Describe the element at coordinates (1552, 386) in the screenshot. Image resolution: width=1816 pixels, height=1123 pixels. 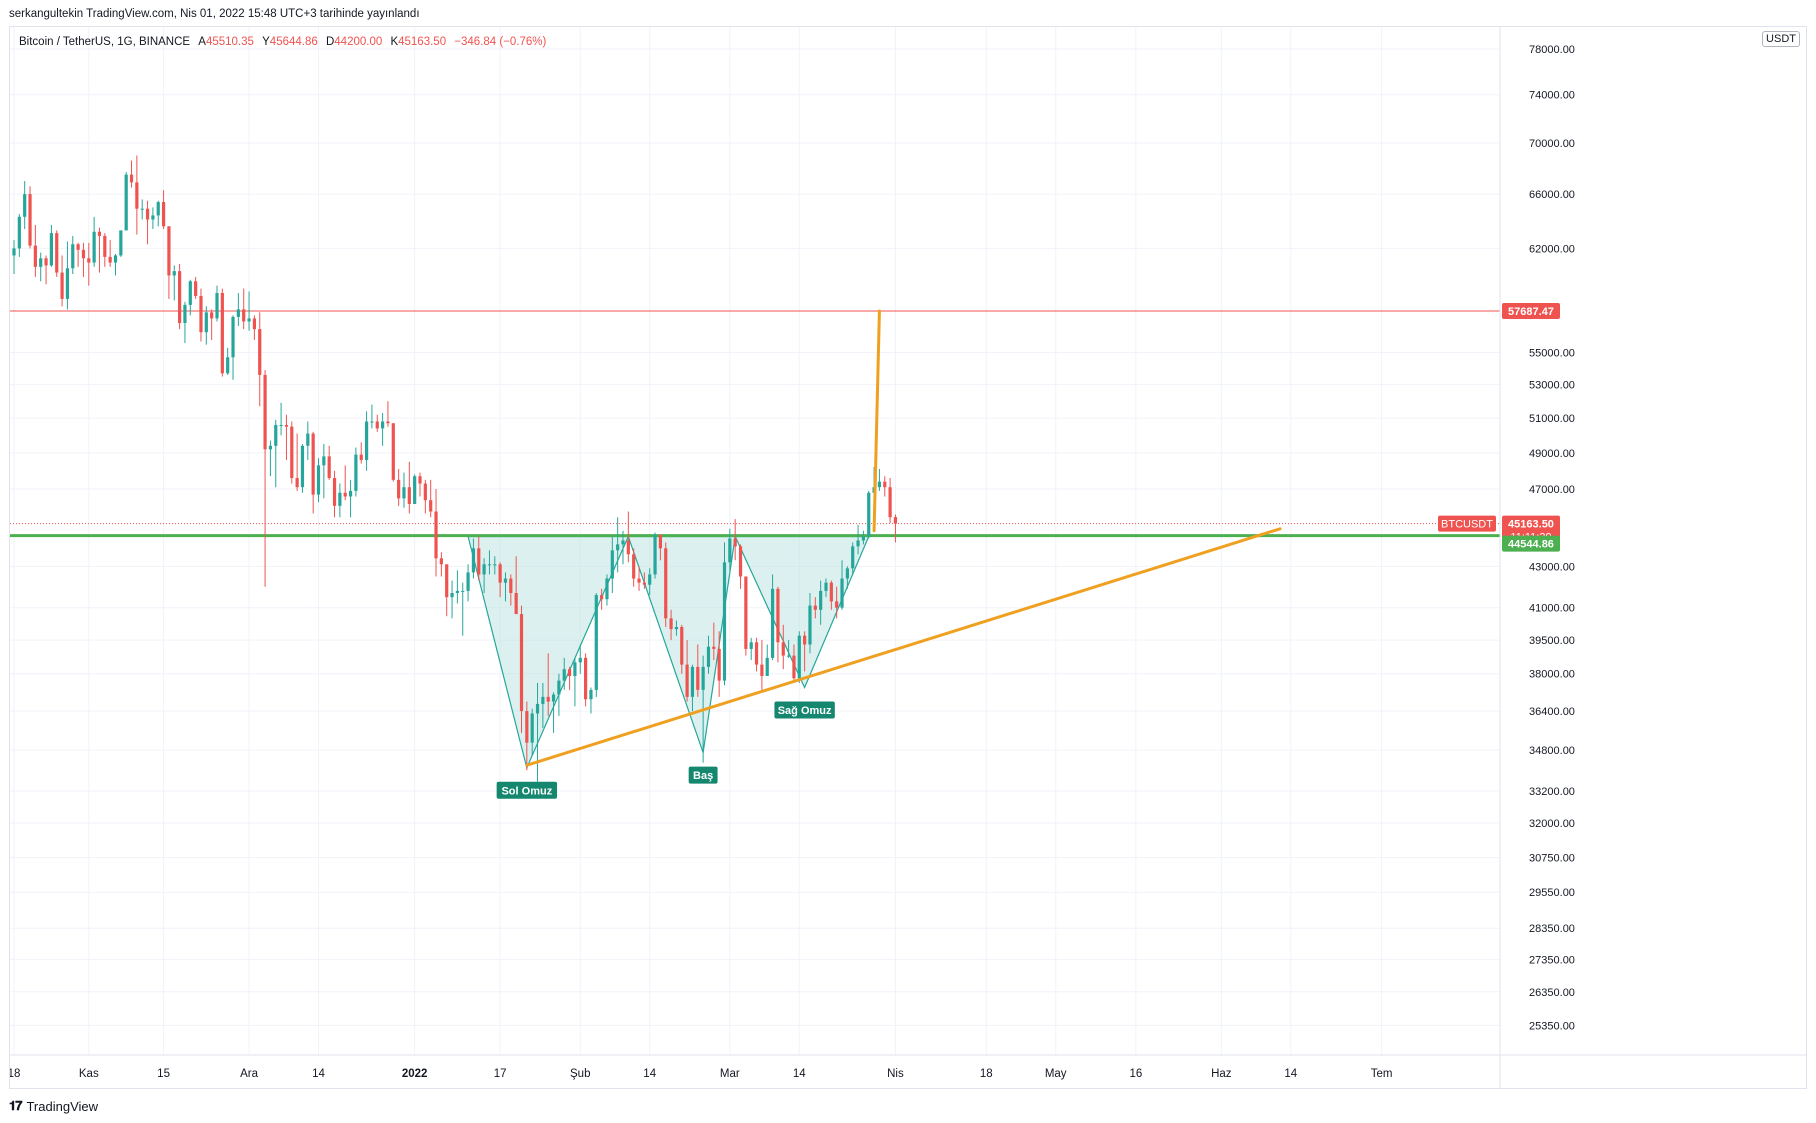
I see `price-tick-label: 53000.00` at that location.